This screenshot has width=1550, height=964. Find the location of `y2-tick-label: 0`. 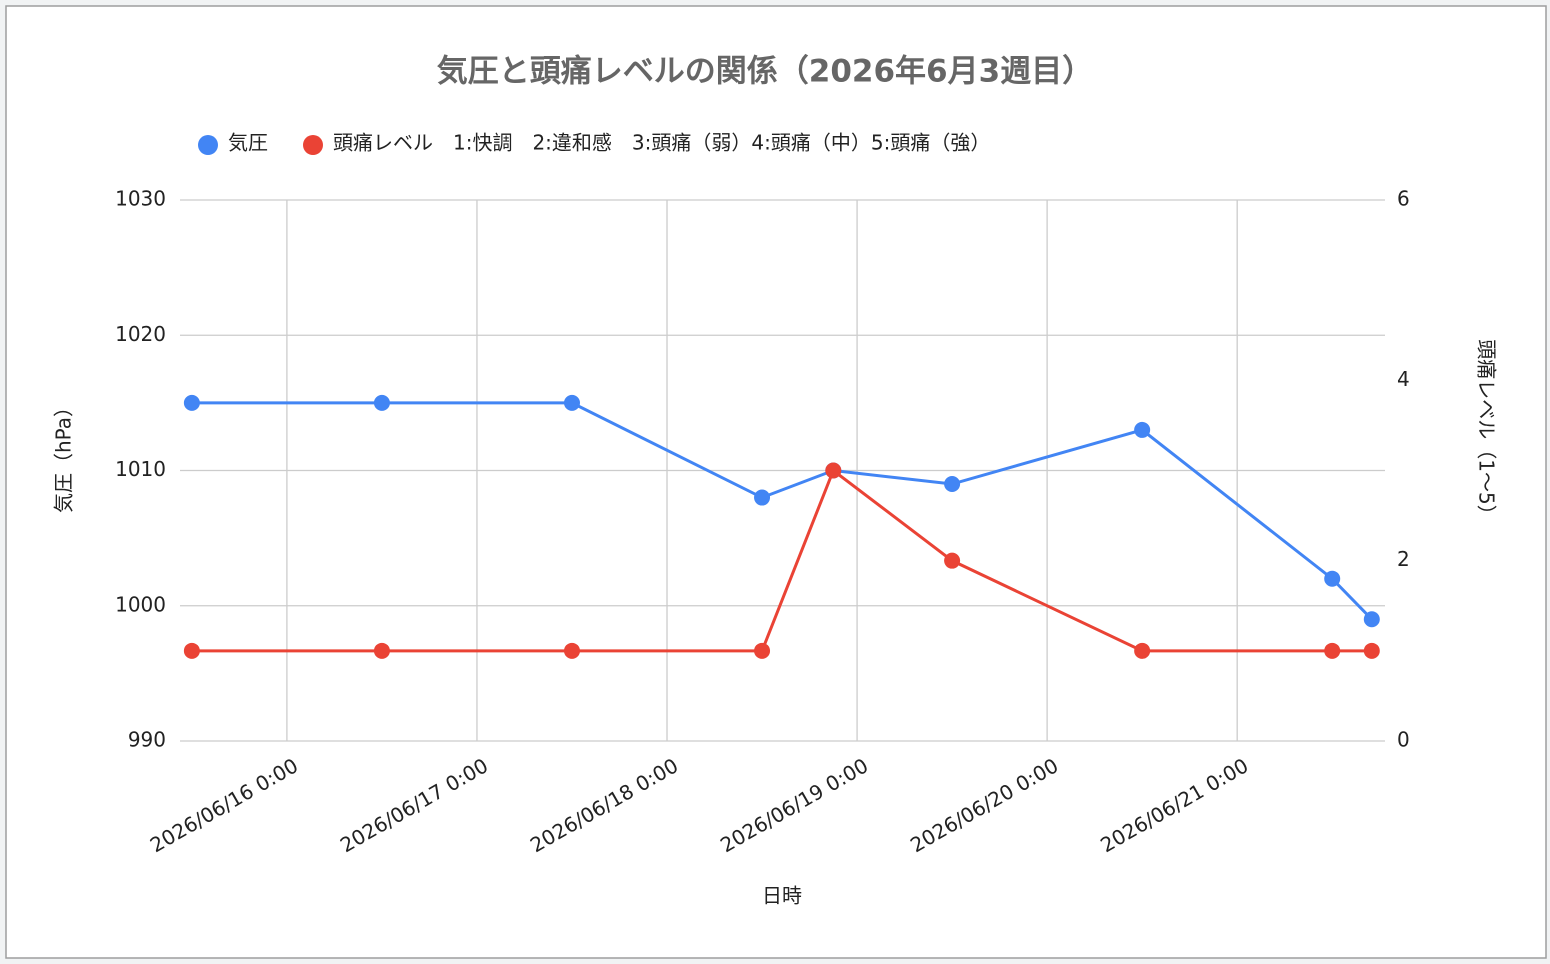

y2-tick-label: 0 is located at coordinates (1403, 740).